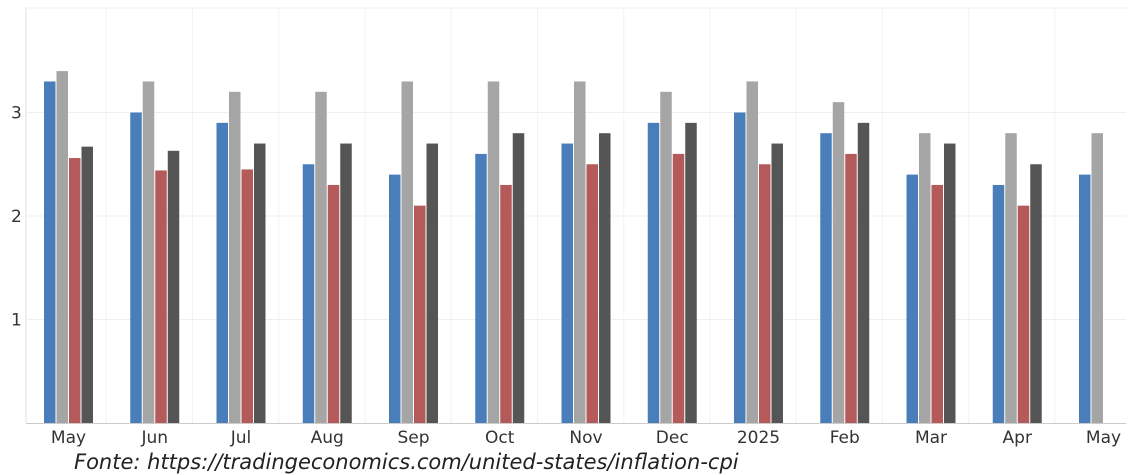  What do you see at coordinates (585, 438) in the screenshot?
I see `x-tick-label: Nov` at bounding box center [585, 438].